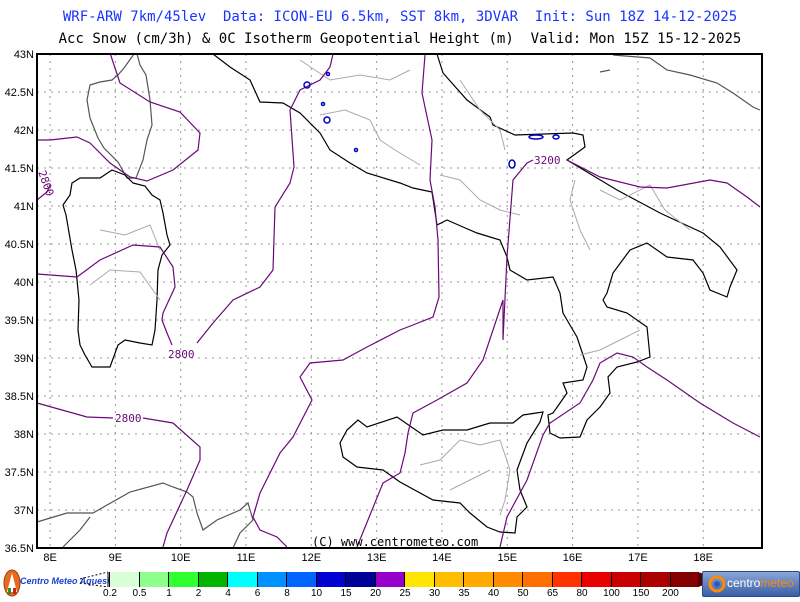 The width and height of the screenshot is (800, 602). I want to click on latitude-label: 36.5N, so click(19, 549).